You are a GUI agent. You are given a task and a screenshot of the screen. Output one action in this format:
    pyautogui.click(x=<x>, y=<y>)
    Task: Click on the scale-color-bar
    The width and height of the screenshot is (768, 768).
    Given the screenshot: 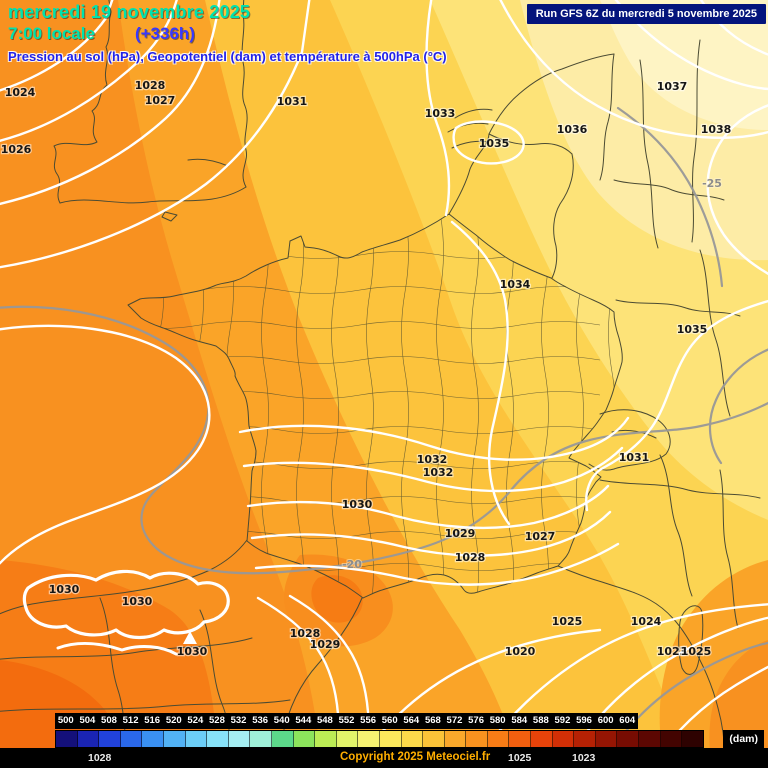 What is the action you would take?
    pyautogui.click(x=379, y=739)
    